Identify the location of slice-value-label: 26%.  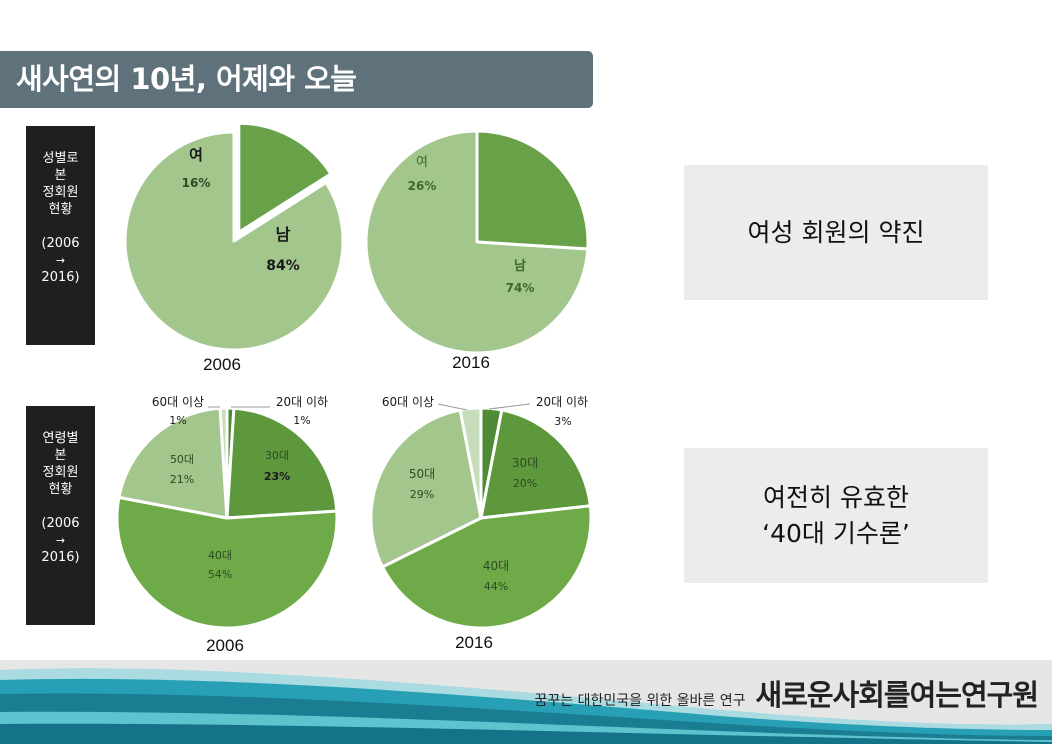
(422, 186).